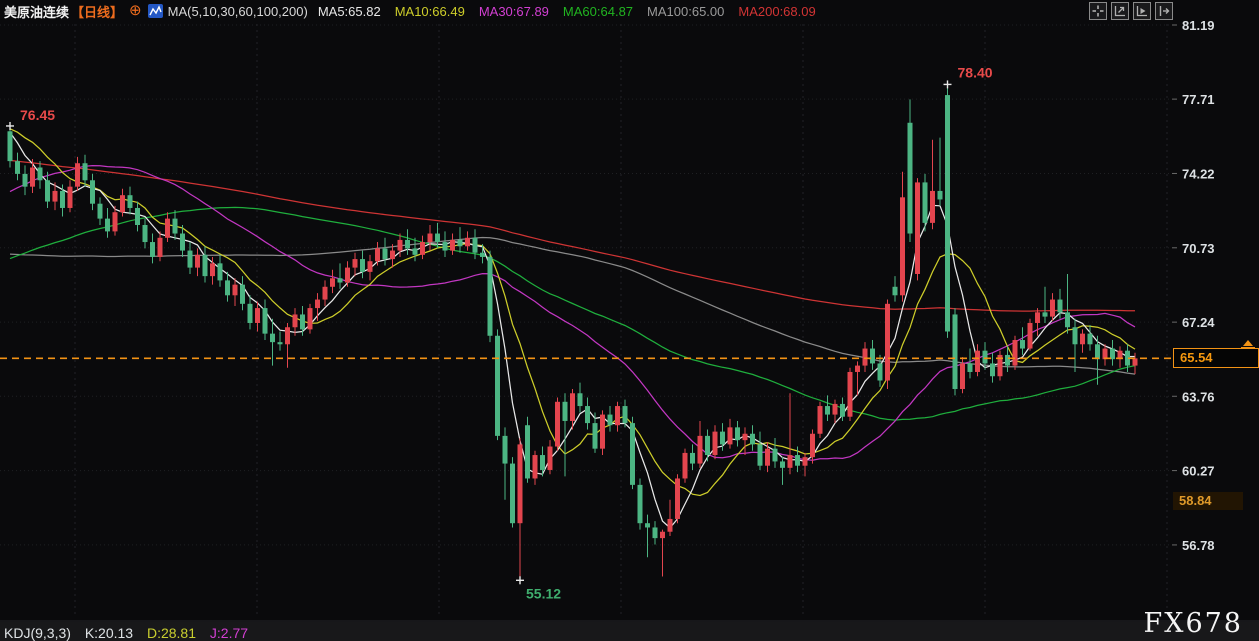 The height and width of the screenshot is (641, 1259). Describe the element at coordinates (1098, 11) in the screenshot. I see `move-icon` at that location.